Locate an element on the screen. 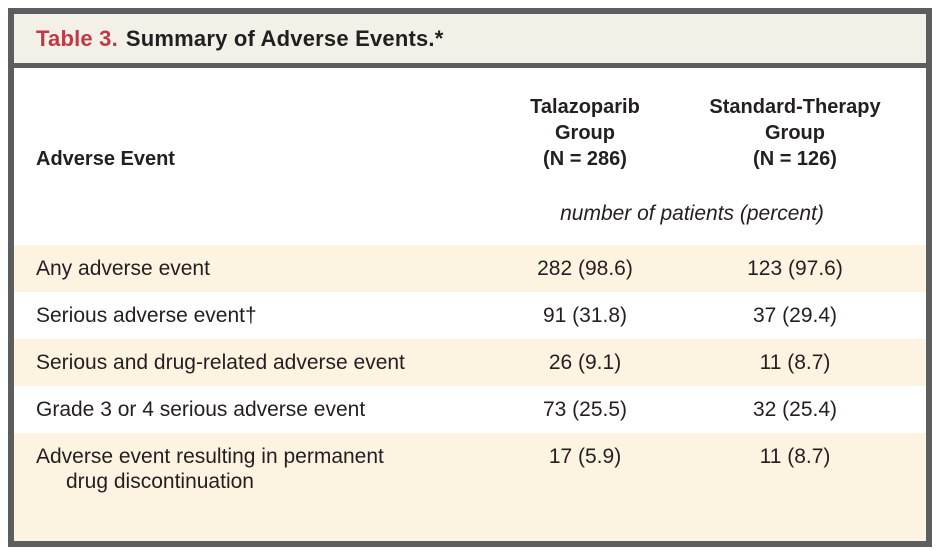  value-talazoparib: 282 (98.6) is located at coordinates (585, 268).